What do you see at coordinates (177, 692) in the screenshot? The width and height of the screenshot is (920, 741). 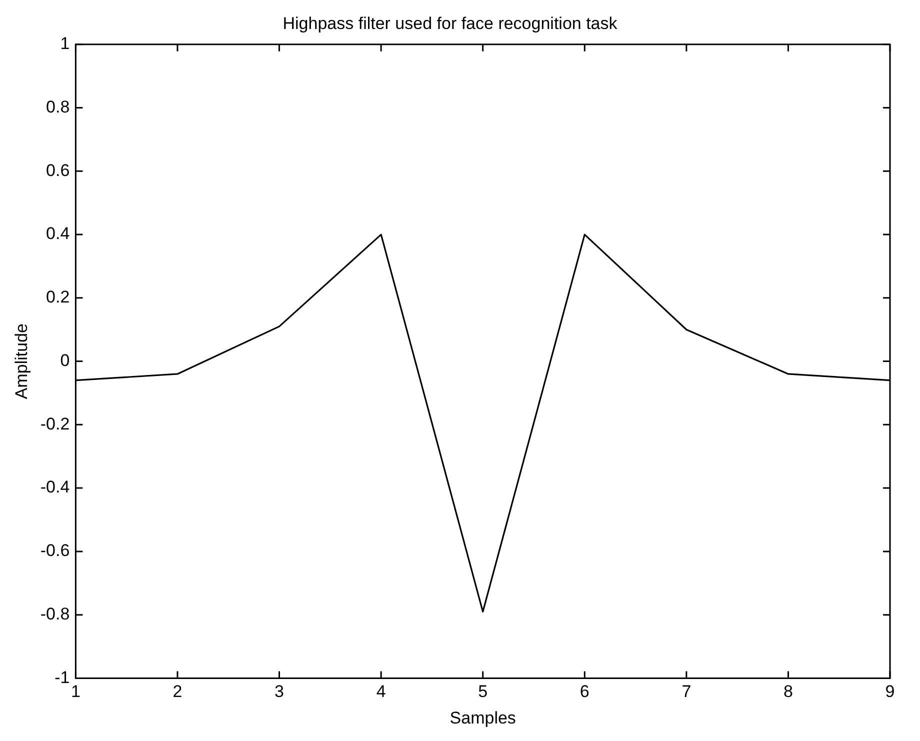 I see `x-tick-label: 2` at bounding box center [177, 692].